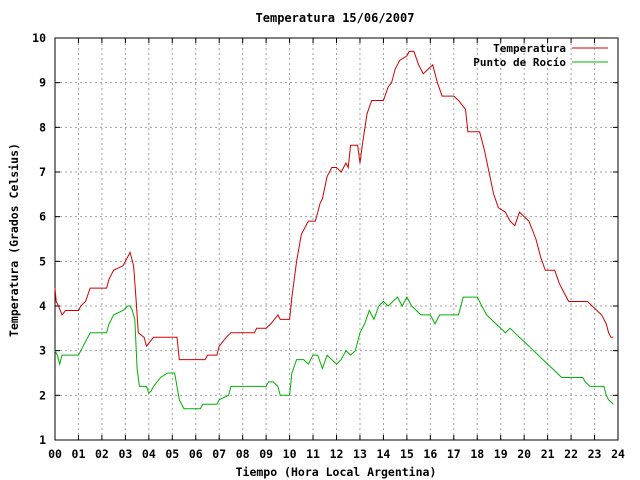  Describe the element at coordinates (524, 454) in the screenshot. I see `x-tick-label: 20` at that location.